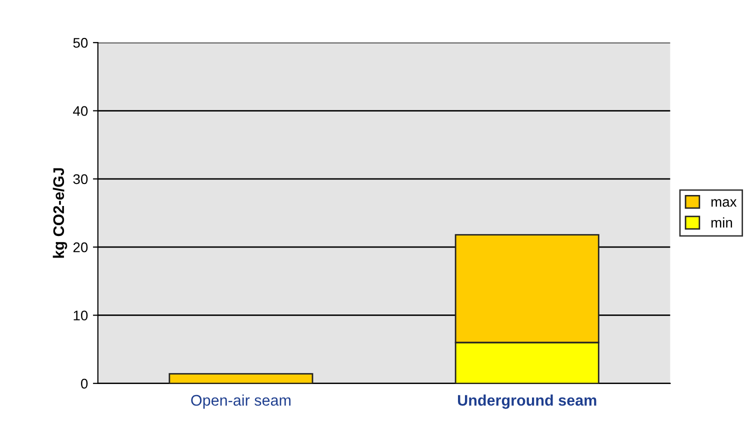 This screenshot has width=753, height=426. What do you see at coordinates (241, 378) in the screenshot?
I see `bar` at bounding box center [241, 378].